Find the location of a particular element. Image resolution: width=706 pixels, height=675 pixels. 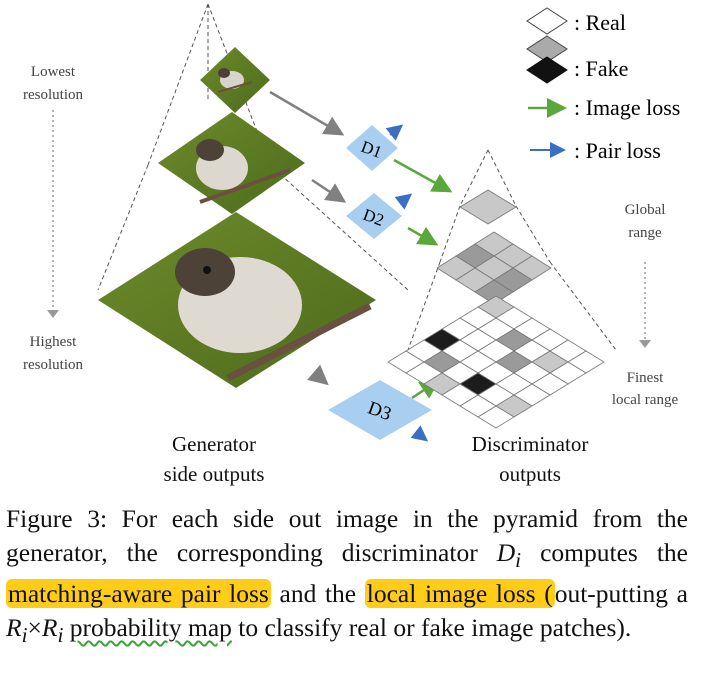

discriminator-d2: D2 is located at coordinates (374, 216).